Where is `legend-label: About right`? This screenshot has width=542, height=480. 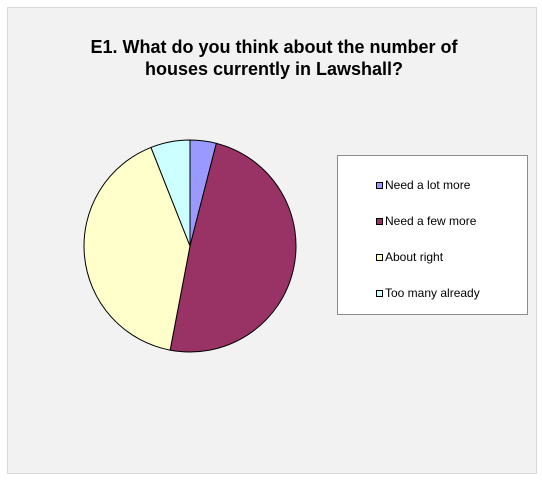 legend-label: About right is located at coordinates (414, 257).